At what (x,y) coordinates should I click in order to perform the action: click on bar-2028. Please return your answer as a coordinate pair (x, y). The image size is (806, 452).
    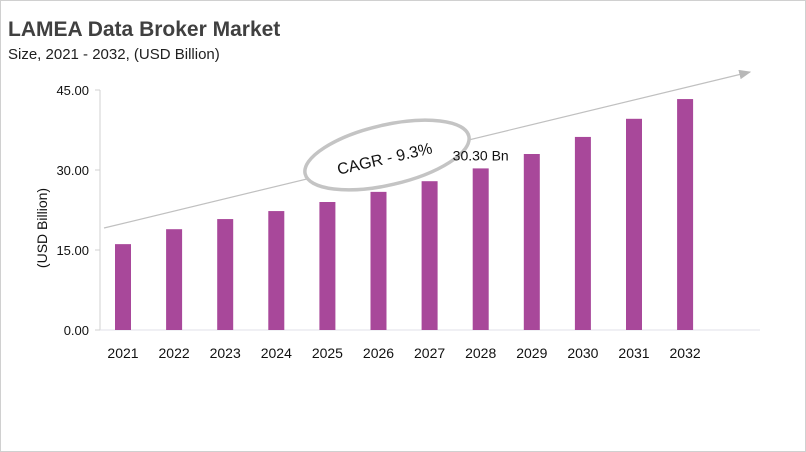
    Looking at the image, I should click on (480, 249).